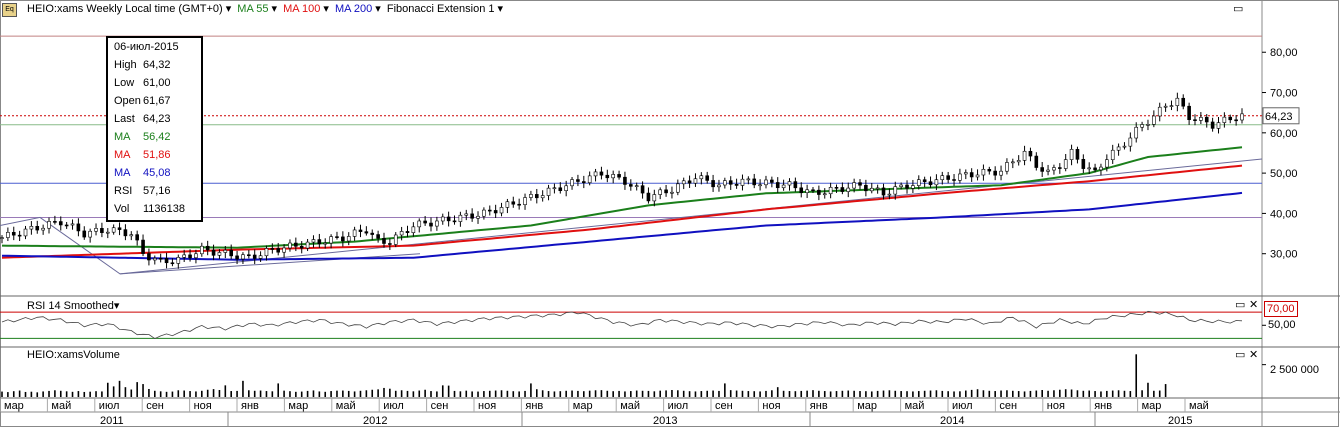 The image size is (1340, 427). I want to click on legend-ma100: MA 100, so click(302, 9).